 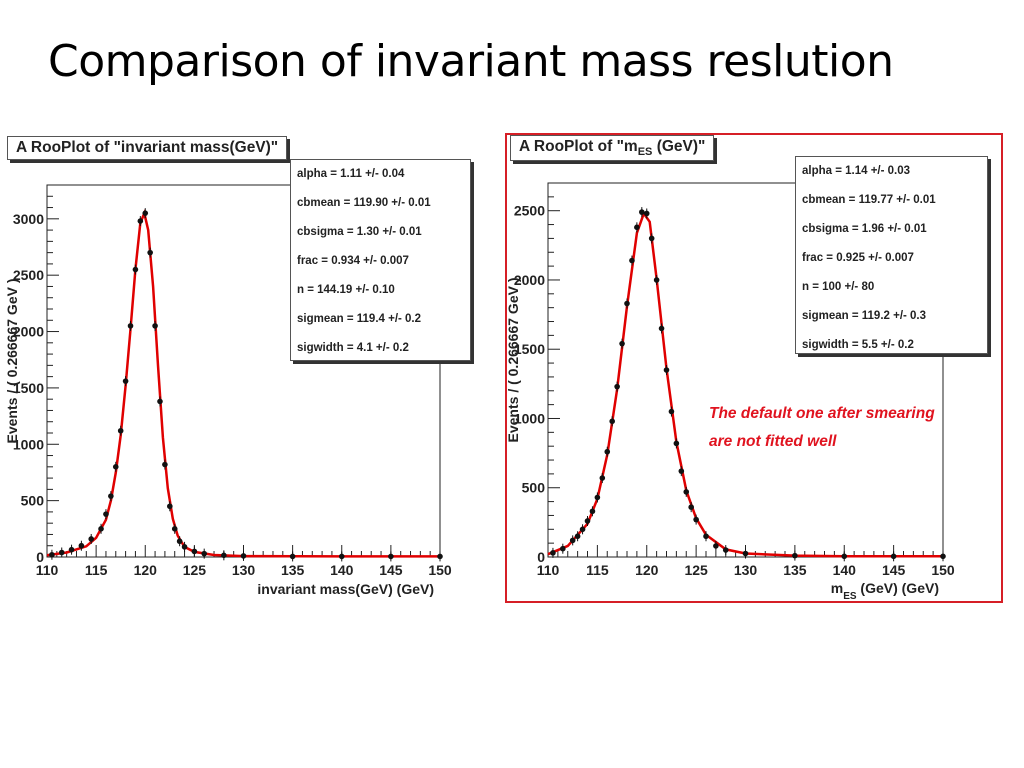 I want to click on x-tick-label: 110, so click(x=47, y=570).